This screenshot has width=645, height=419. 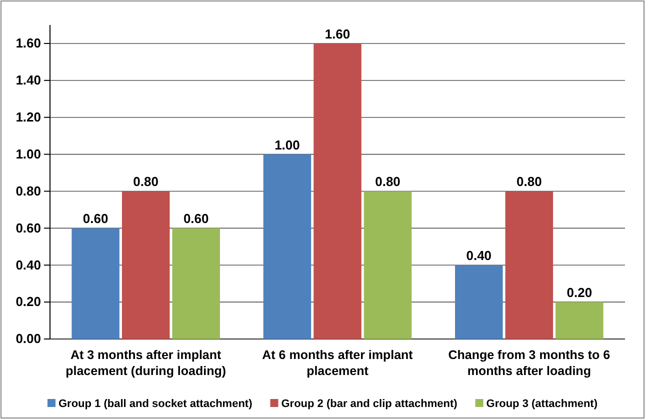 I want to click on y-tick-label: 0.00, so click(x=28, y=338).